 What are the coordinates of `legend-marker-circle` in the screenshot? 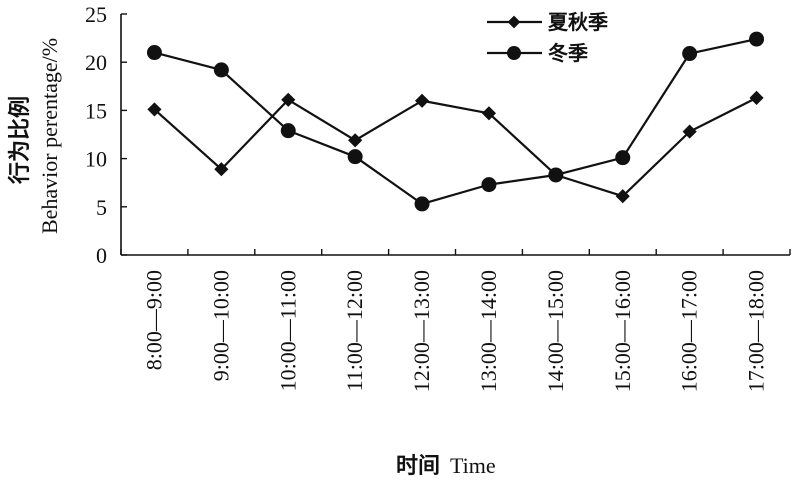 It's located at (514, 53).